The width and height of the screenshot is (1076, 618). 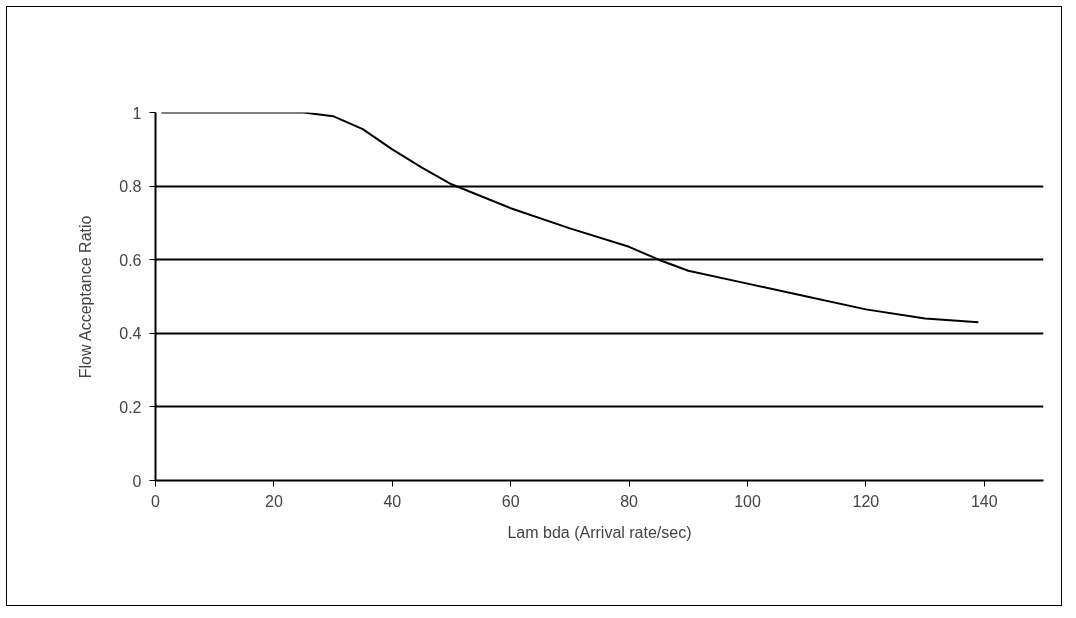 I want to click on x-tick-label: 80, so click(x=629, y=501).